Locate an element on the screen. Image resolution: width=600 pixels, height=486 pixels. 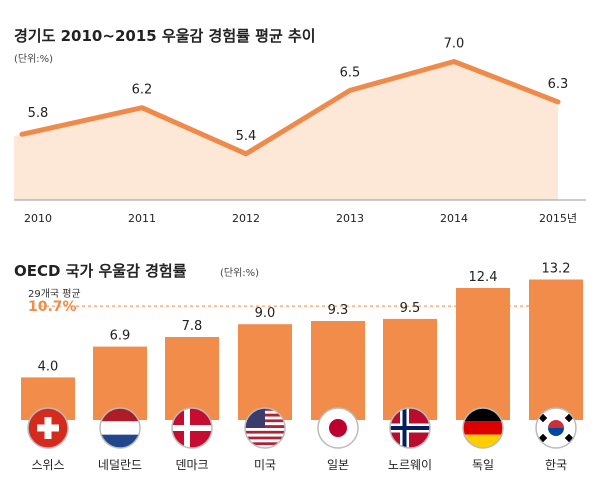
line-chart-title: 경기도 2010~2015 우울감 경험률 평균 추이 is located at coordinates (165, 36).